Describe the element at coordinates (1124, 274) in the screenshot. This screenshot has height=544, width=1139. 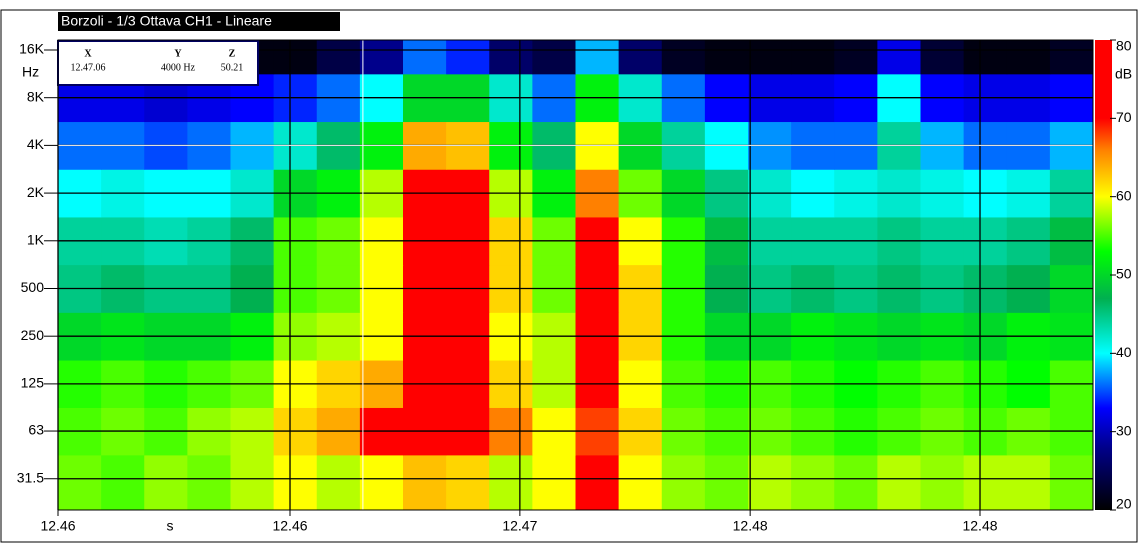
I see `colorbar-tick-label: 50` at that location.